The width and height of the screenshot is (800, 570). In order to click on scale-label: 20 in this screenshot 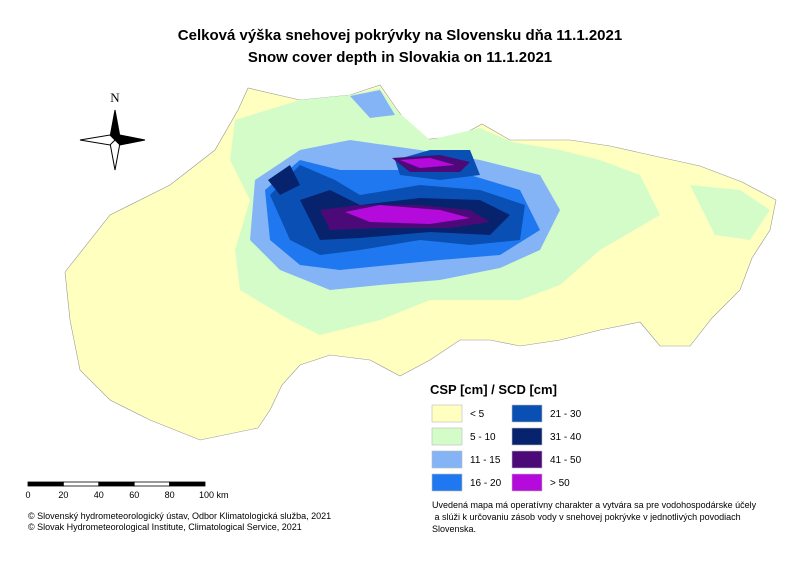, I will do `click(63, 495)`.